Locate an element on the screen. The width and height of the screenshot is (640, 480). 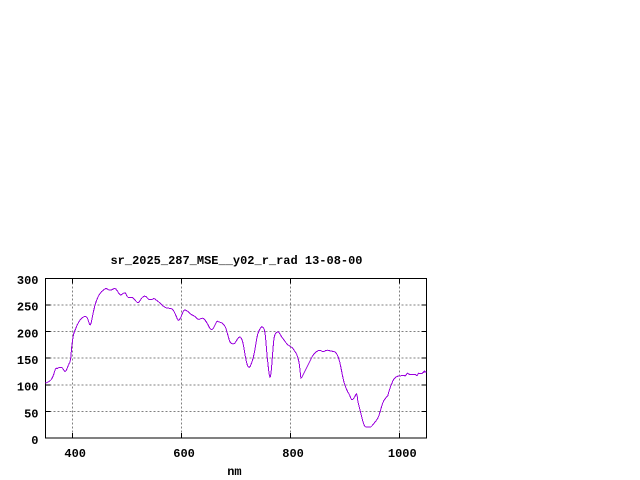
svg-text: 1000 is located at coordinates (402, 454).